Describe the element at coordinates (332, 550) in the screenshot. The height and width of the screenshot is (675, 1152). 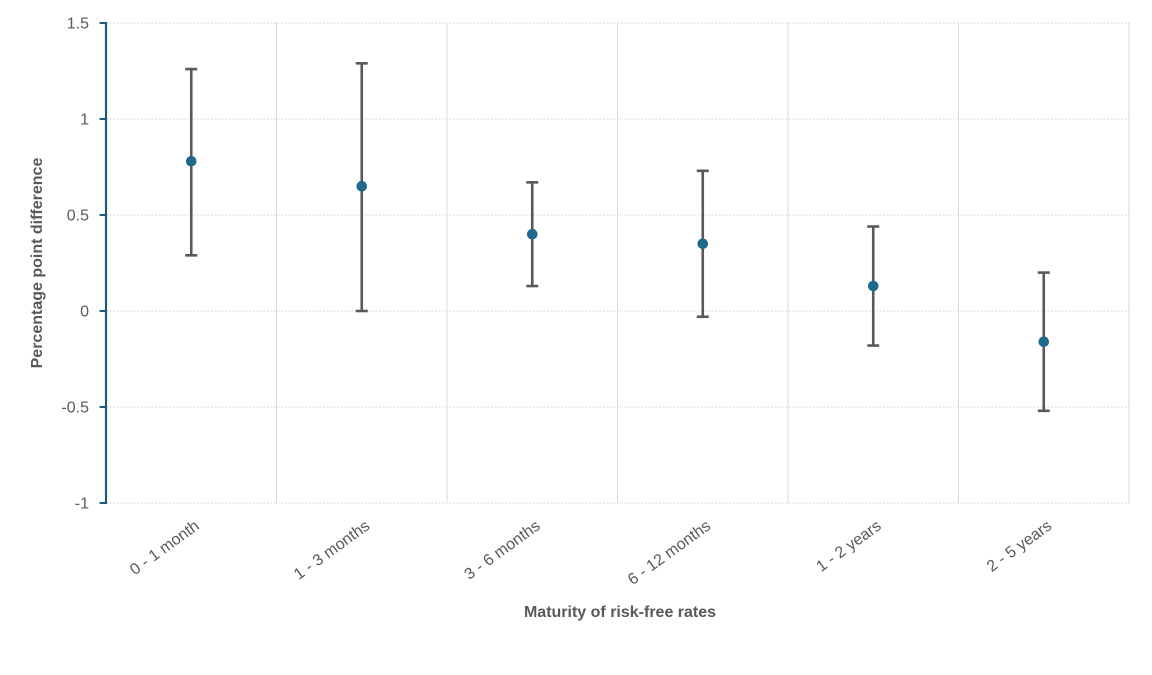
I see `x-category-label: 1 - 3 months` at that location.